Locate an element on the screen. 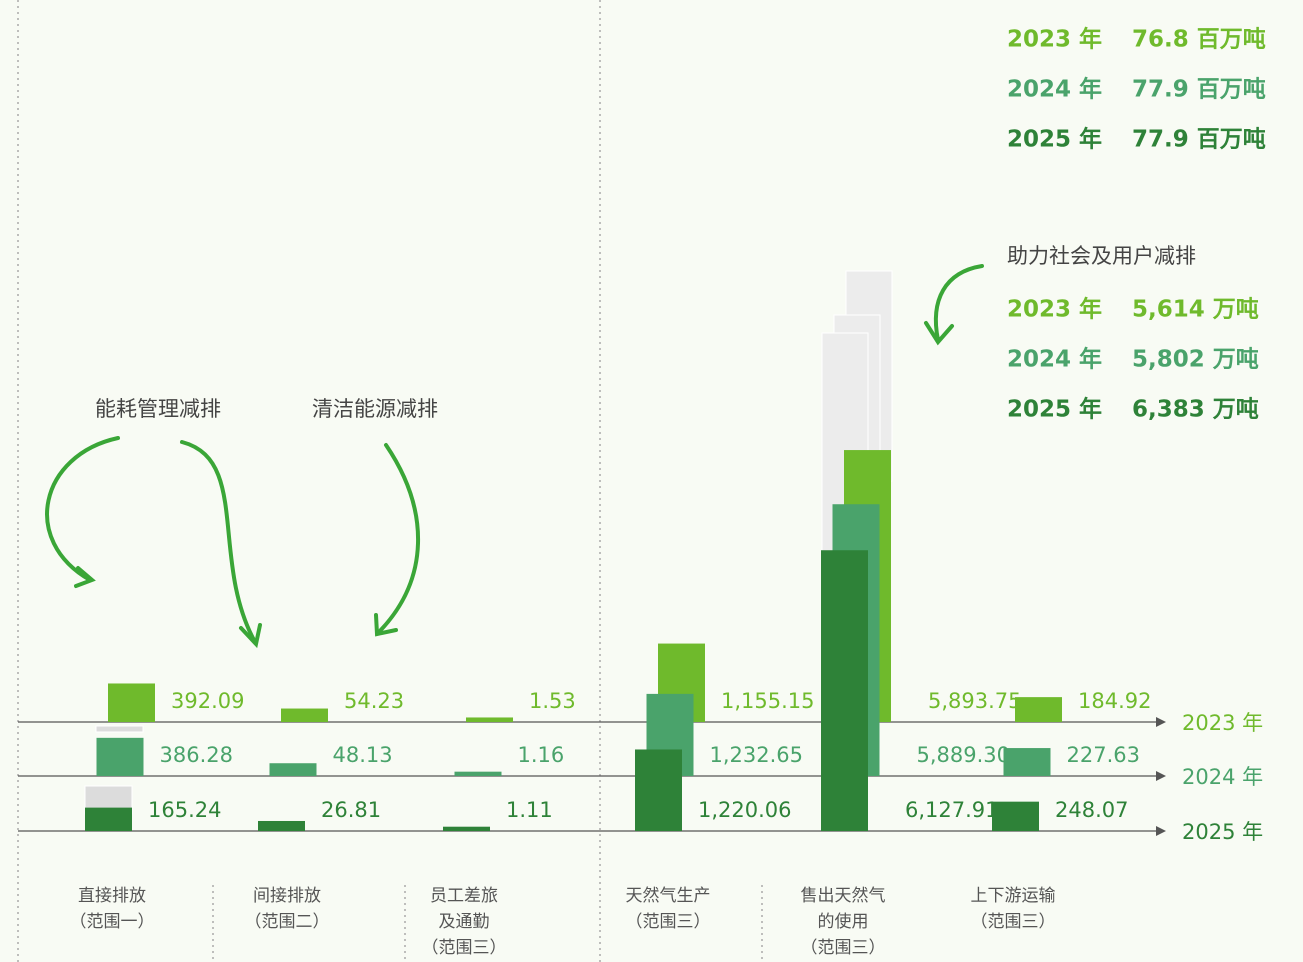 The width and height of the screenshot is (1303, 962). value-label: 184.92 is located at coordinates (1114, 701).